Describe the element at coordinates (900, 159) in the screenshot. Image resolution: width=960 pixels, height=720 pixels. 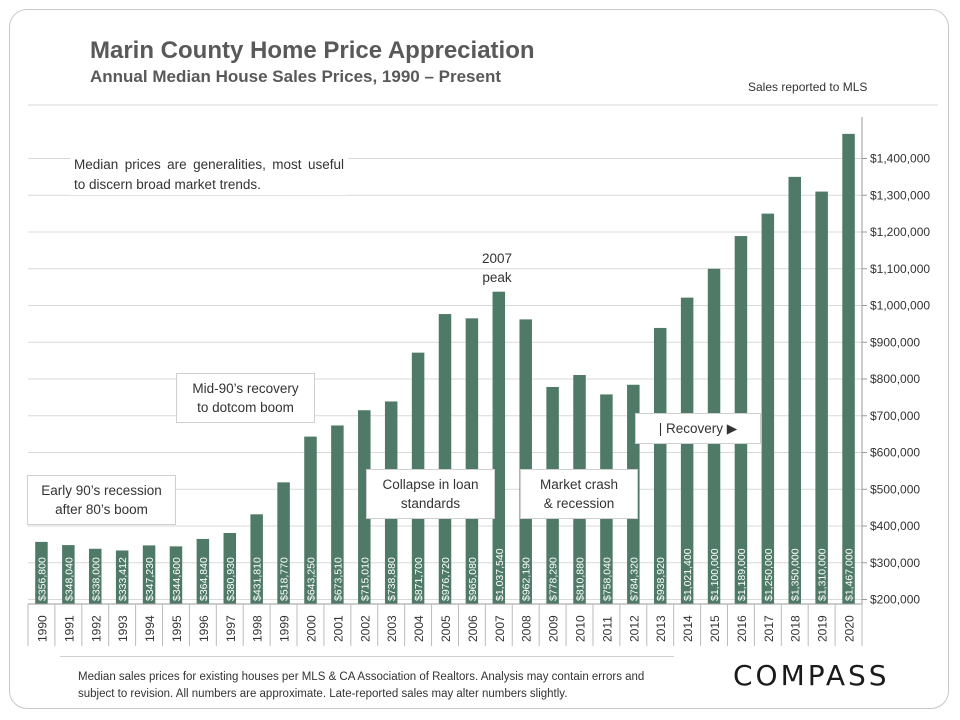
I see `y-tick-label: $1,400,000` at that location.